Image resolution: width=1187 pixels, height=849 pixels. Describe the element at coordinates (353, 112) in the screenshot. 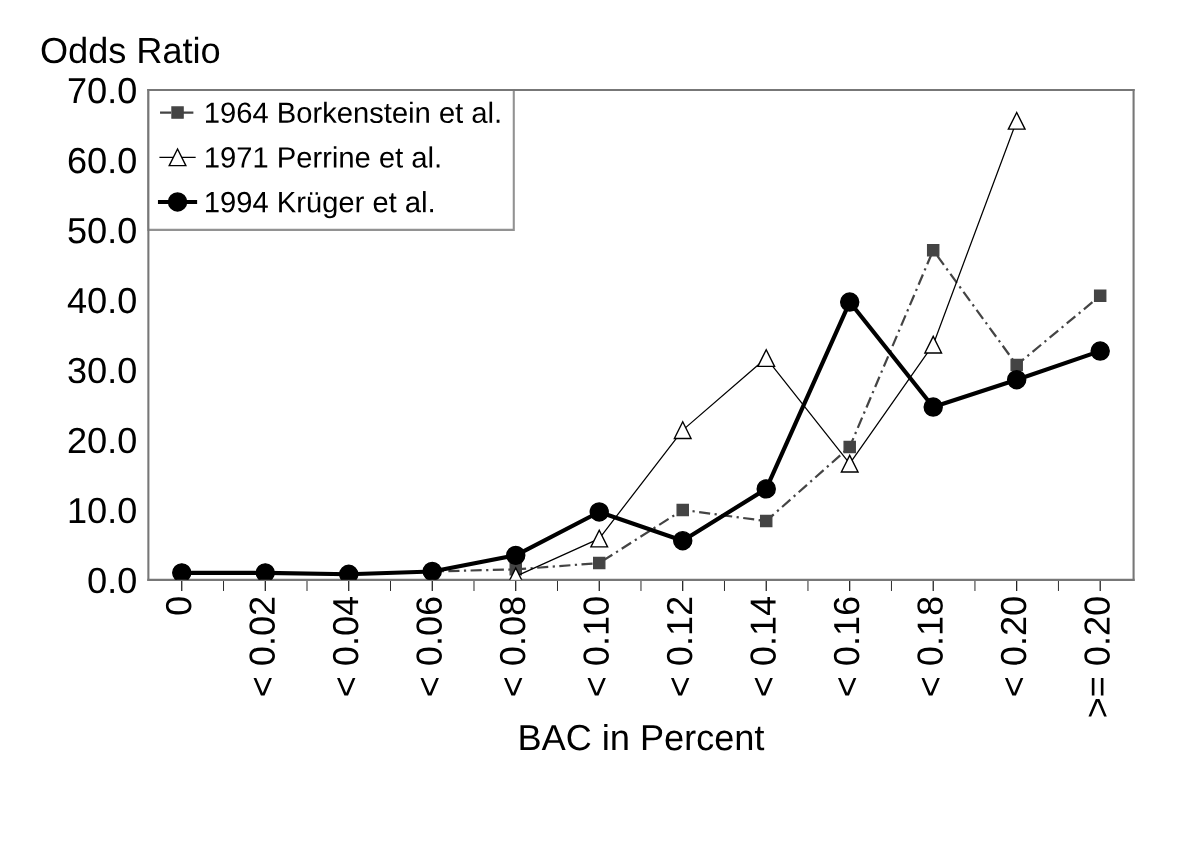

I see `legend-label: 1964 Borkenstein et al.` at that location.